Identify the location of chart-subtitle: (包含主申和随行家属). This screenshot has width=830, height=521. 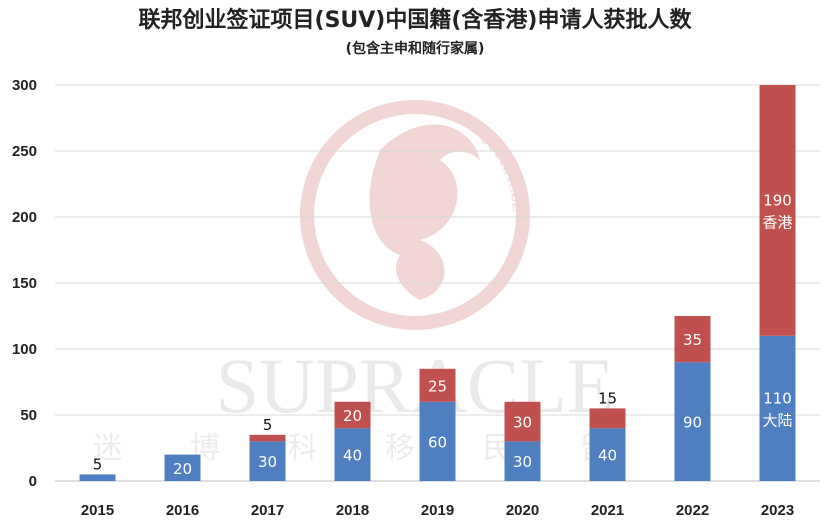
(415, 49).